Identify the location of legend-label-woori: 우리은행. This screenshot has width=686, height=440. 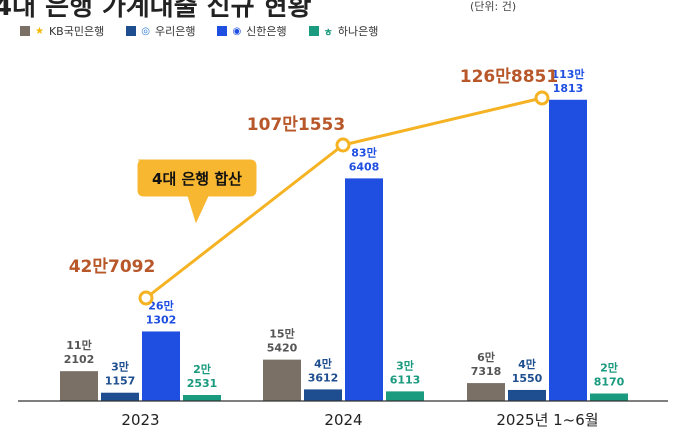
(175, 31).